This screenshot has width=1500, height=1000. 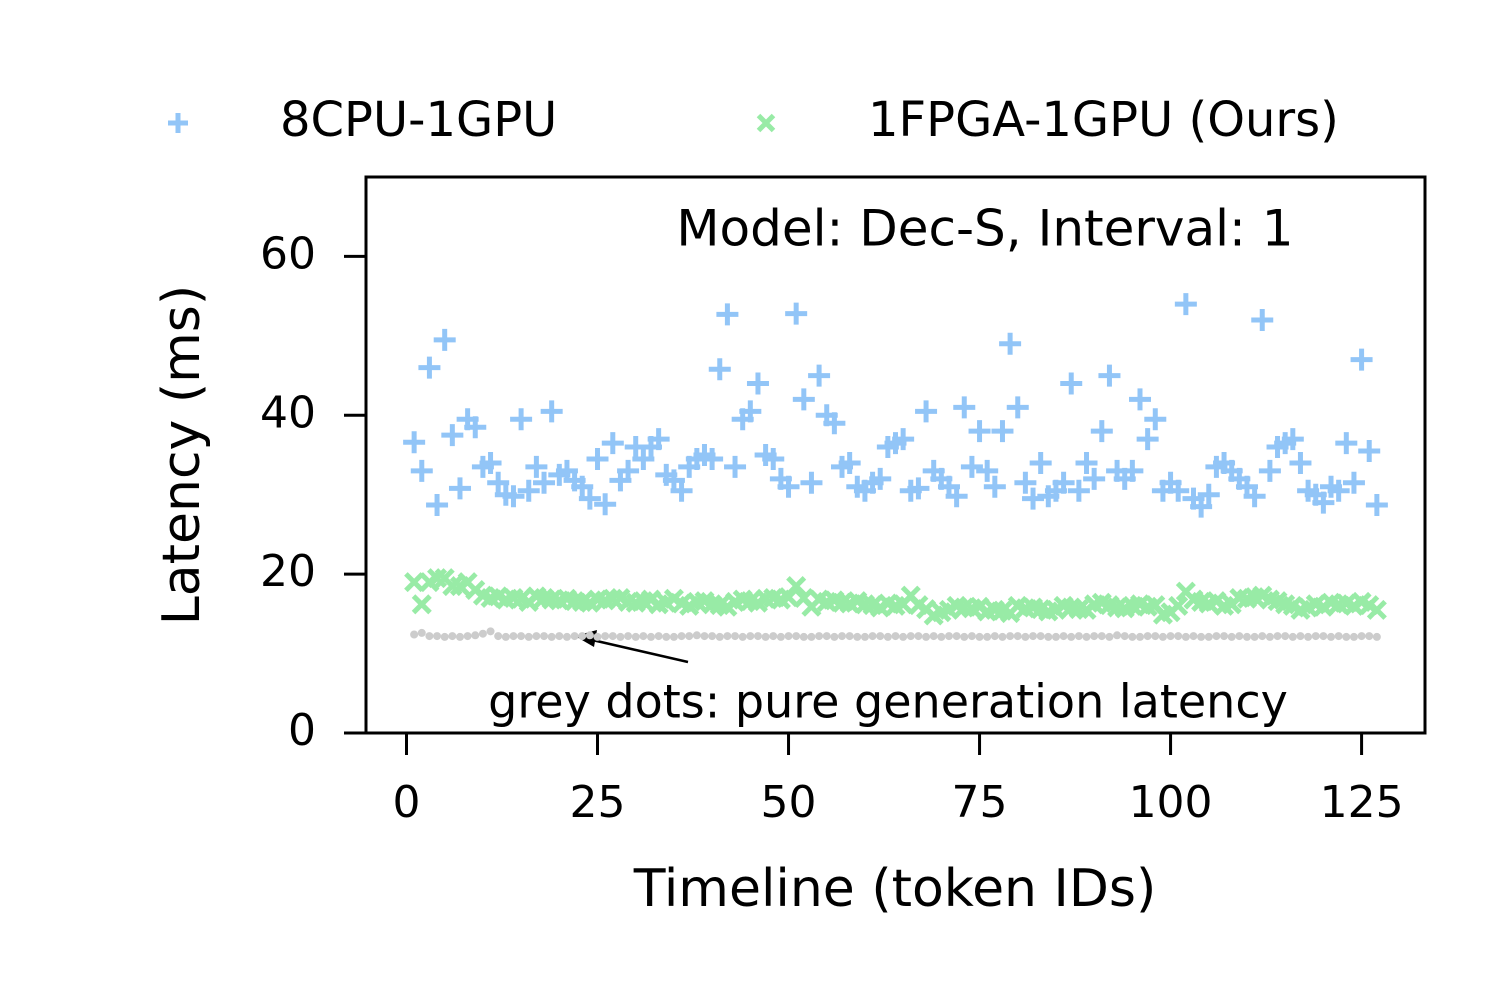 I want to click on x-tick-label: 75, so click(x=980, y=802).